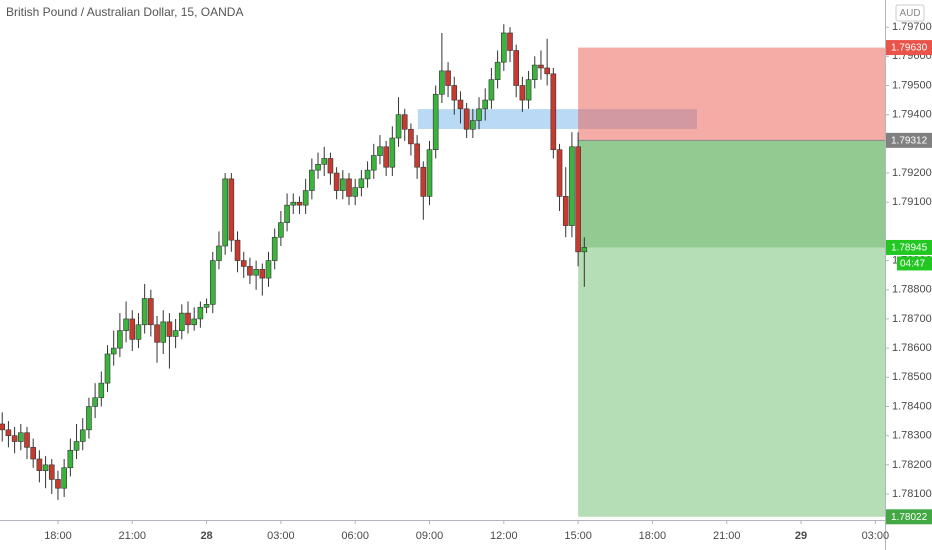  I want to click on y-tick-label: 1.79500, so click(912, 85).